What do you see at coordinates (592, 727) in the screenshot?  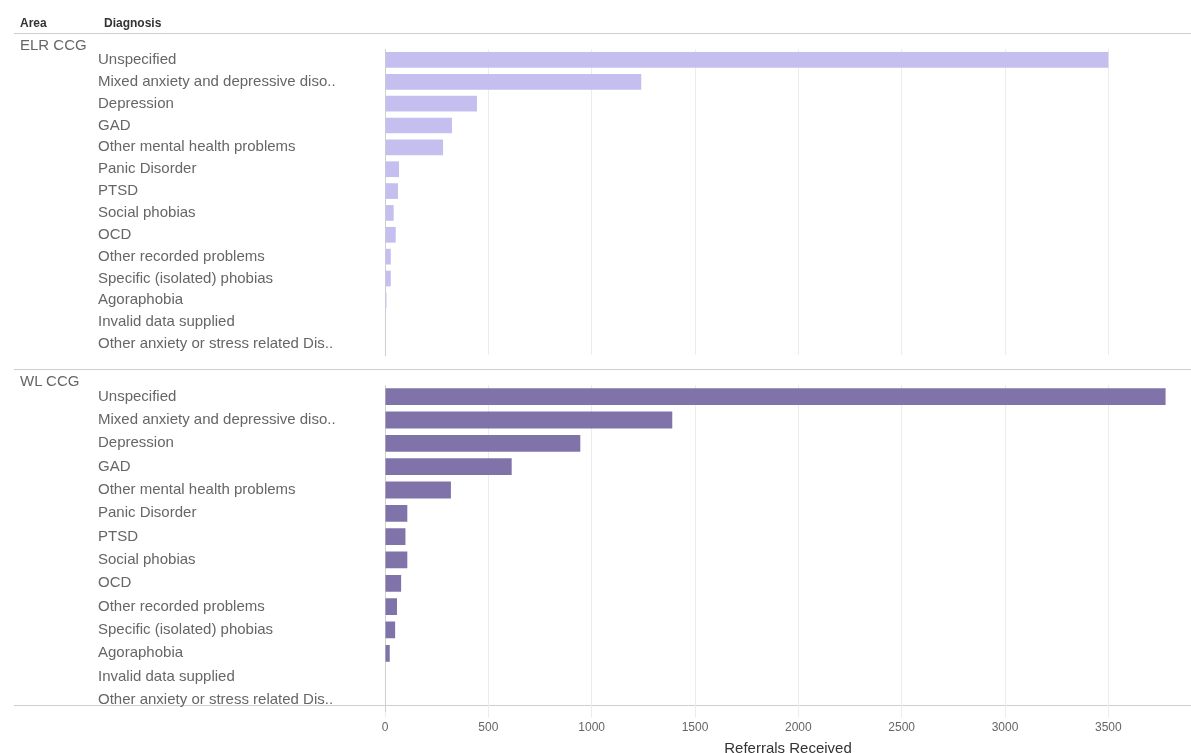 I see `x-tick-label: 1000` at bounding box center [592, 727].